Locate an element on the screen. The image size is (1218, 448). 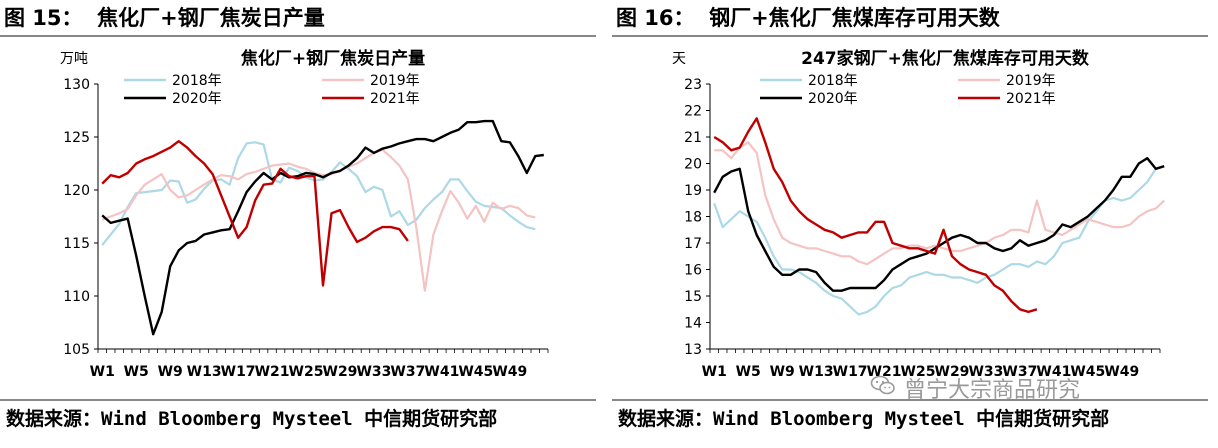
y-tick-label: 16 is located at coordinates (693, 271).